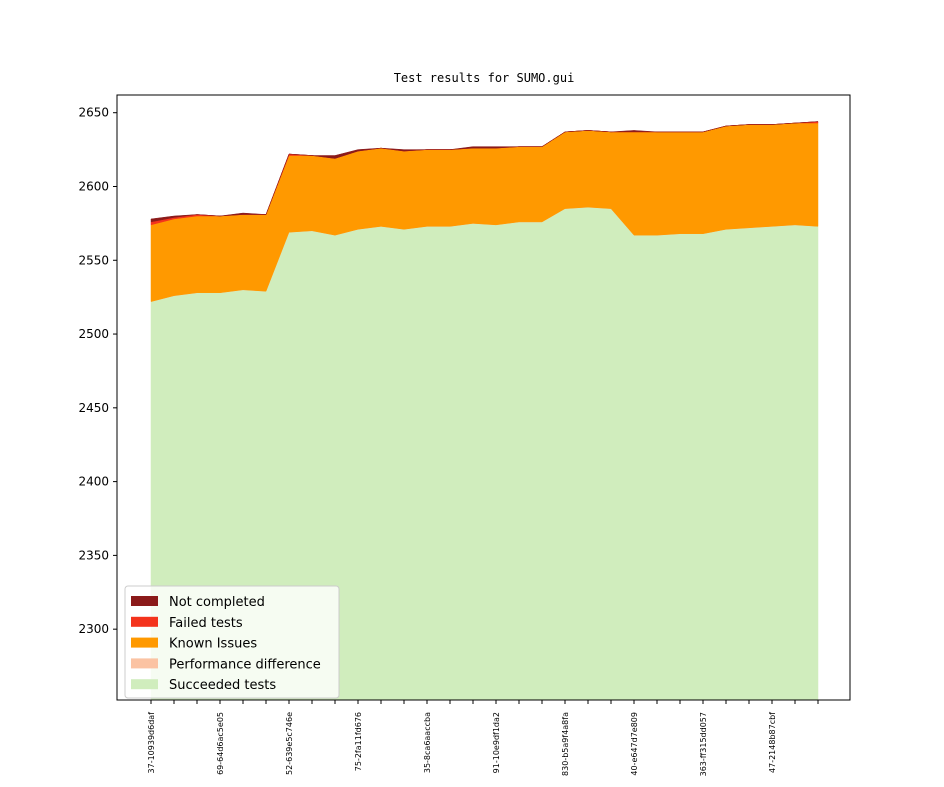 Image resolution: width=944 pixels, height=787 pixels. What do you see at coordinates (222, 685) in the screenshot?
I see `legend-label: Succeeded tests` at bounding box center [222, 685].